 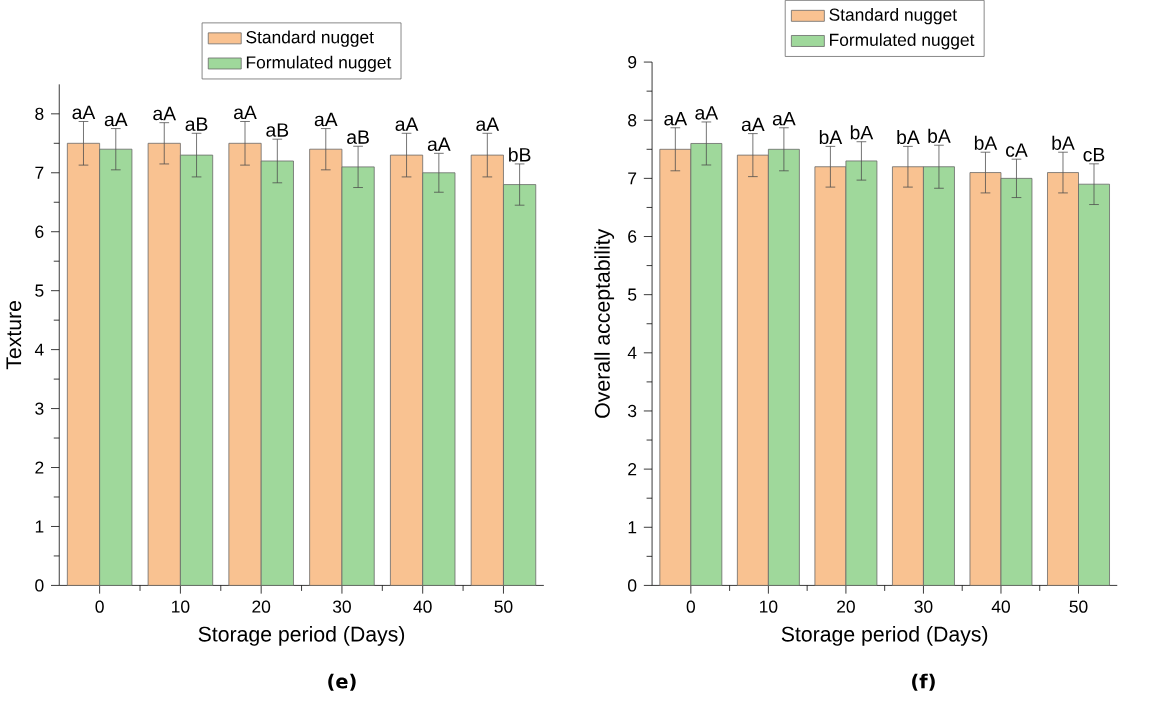 What do you see at coordinates (1094, 155) in the screenshot?
I see `annotation: cB` at bounding box center [1094, 155].